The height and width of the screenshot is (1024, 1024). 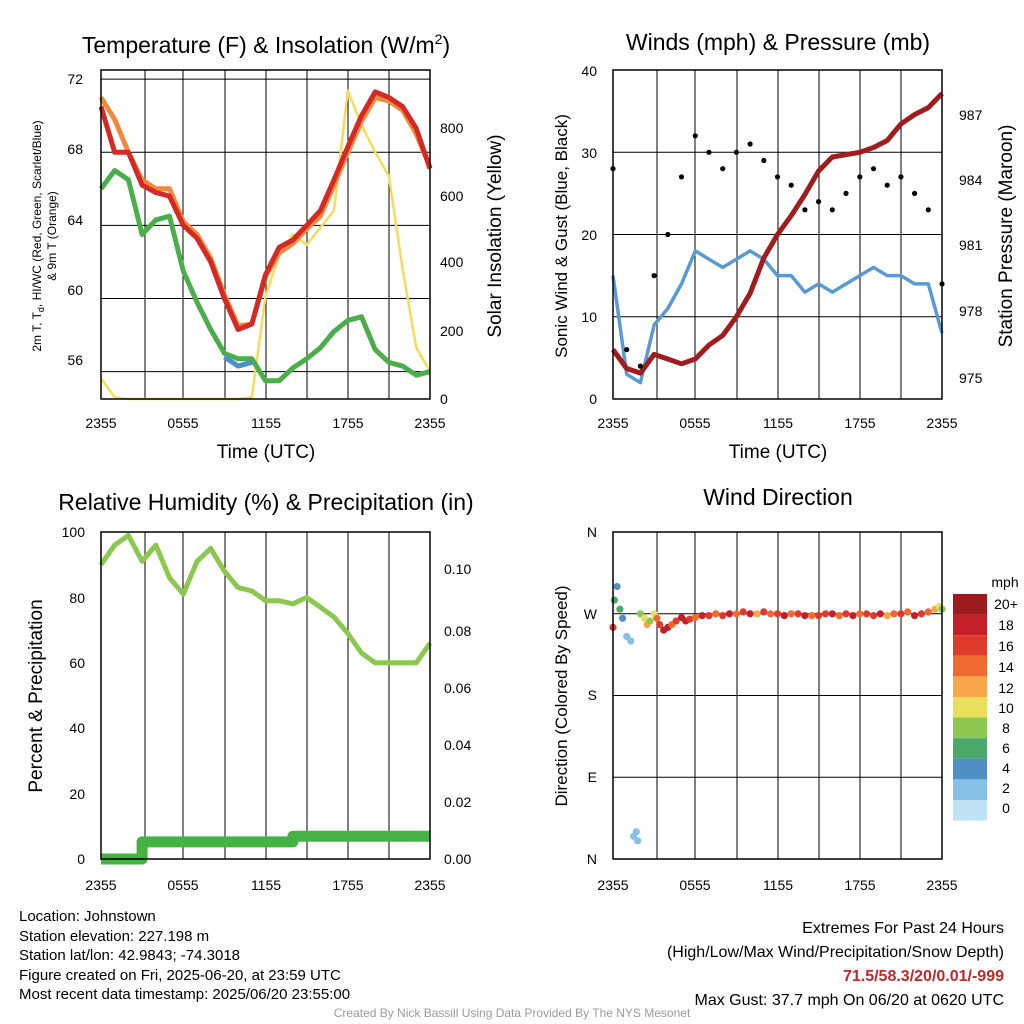 I want to click on direction-yticks: N E S W N, so click(x=591, y=695).